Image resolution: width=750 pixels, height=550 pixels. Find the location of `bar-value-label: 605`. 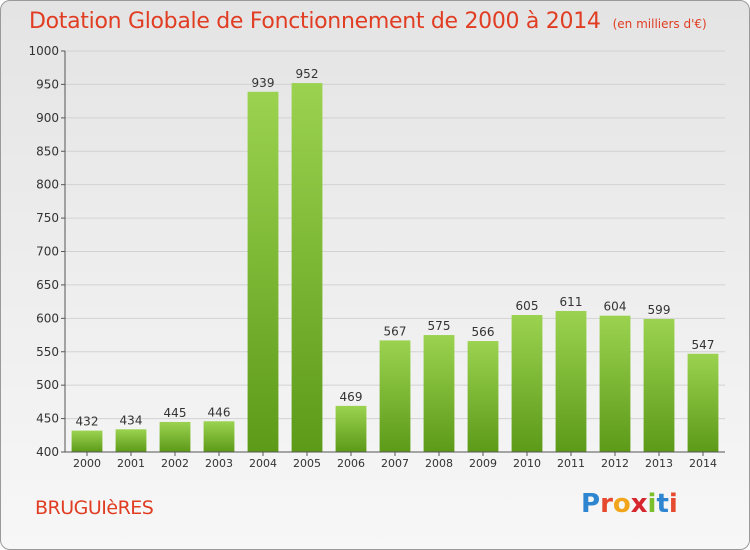

bar-value-label: 605 is located at coordinates (527, 306).